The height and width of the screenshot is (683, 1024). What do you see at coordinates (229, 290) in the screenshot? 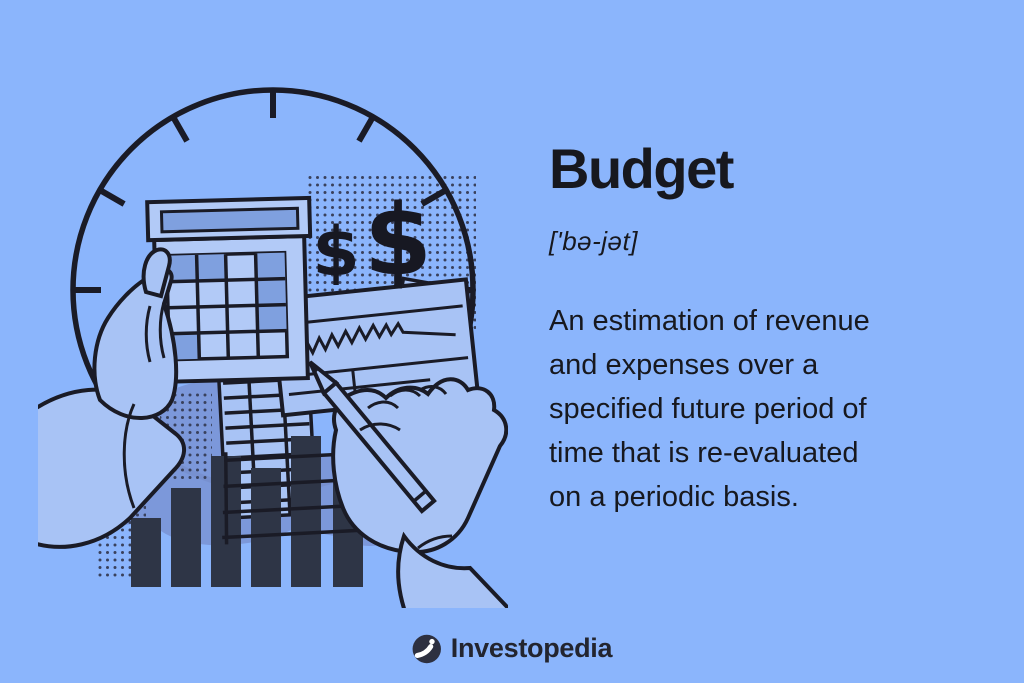
I see `calculator-icon` at bounding box center [229, 290].